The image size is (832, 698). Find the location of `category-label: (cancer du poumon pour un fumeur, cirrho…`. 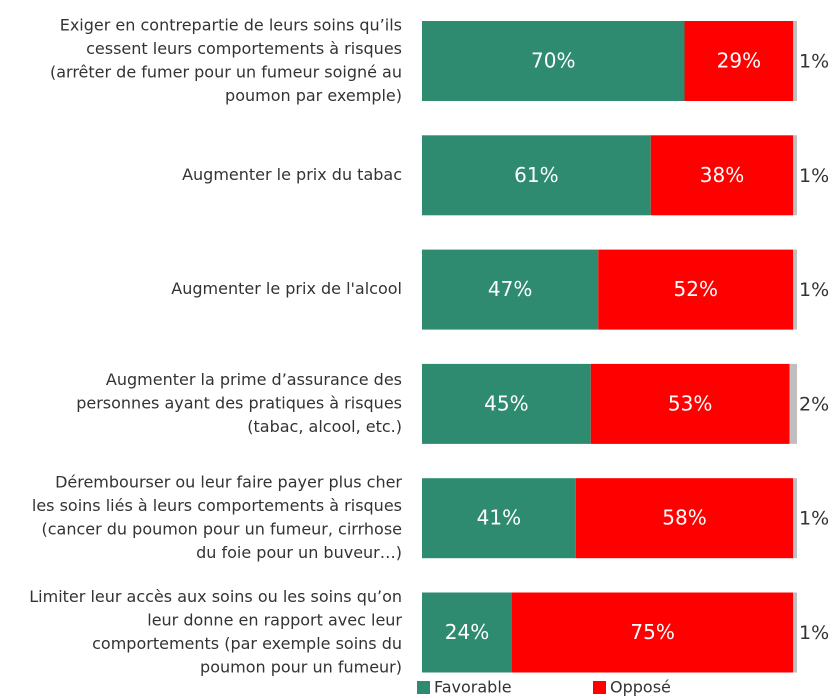

category-label: (cancer du poumon pour un fumeur, cirrho… is located at coordinates (221, 528).